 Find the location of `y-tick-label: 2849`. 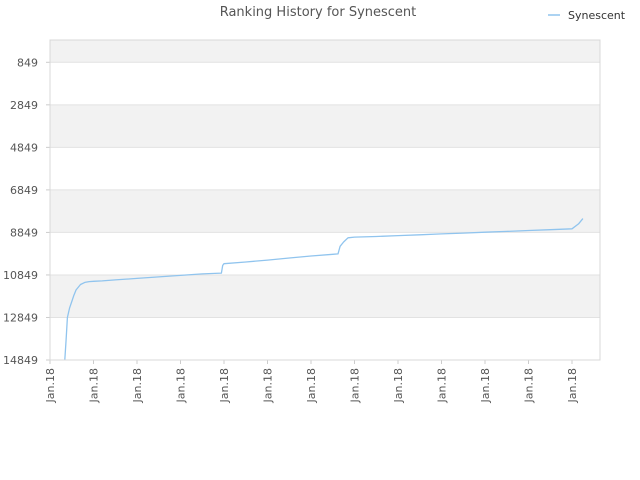

y-tick-label: 2849 is located at coordinates (24, 105).